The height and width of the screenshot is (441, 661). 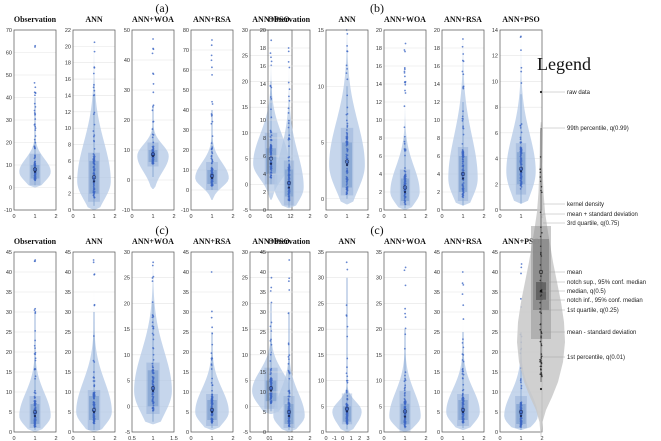 I want to click on y-tick-label: 4, so click(x=380, y=175).